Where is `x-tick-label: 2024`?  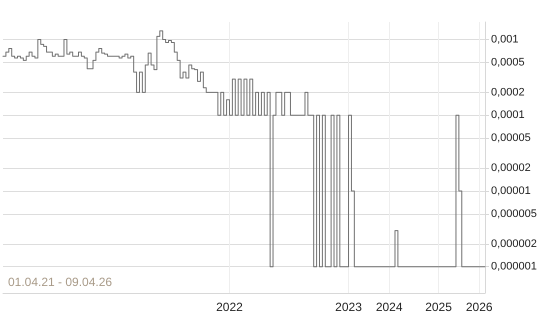
x-tick-label: 2024 is located at coordinates (389, 307).